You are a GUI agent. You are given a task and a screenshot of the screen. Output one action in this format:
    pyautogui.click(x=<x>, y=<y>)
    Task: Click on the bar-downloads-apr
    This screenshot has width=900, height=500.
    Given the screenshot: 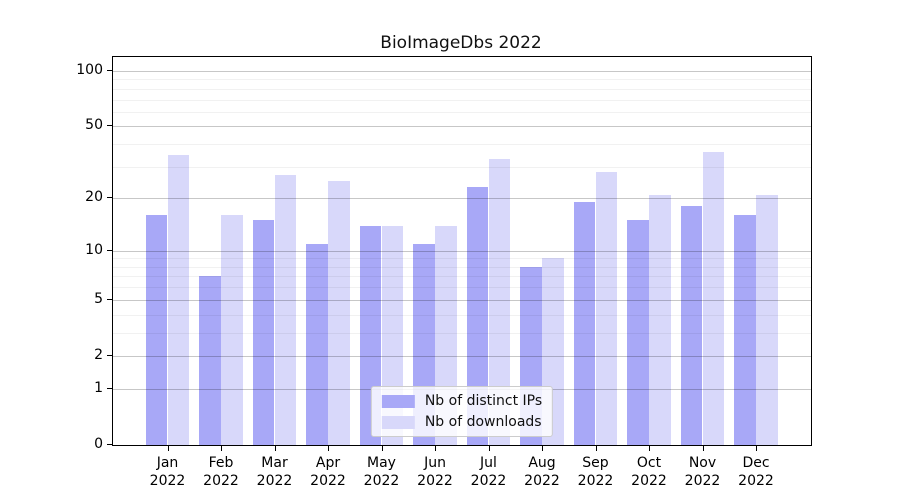 What is the action you would take?
    pyautogui.click(x=339, y=312)
    